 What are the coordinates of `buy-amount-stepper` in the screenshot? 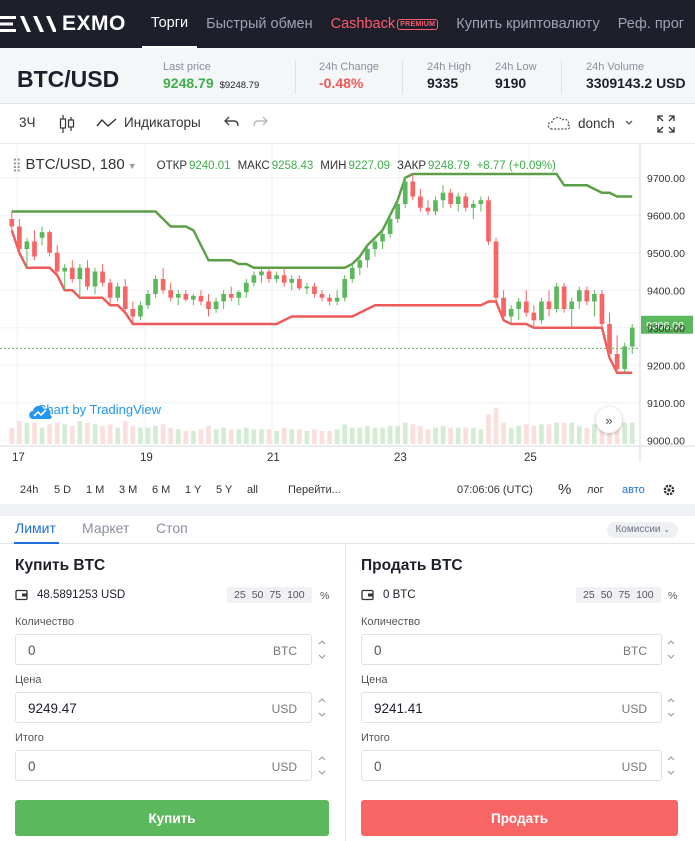 It's located at (322, 649).